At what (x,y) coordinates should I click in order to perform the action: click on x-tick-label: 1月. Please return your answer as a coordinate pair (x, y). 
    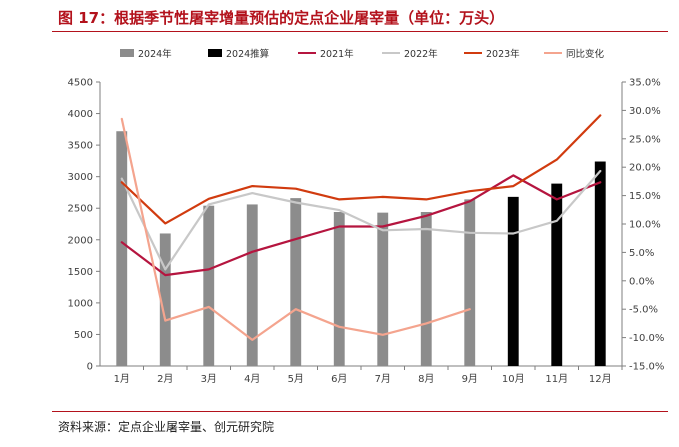
    Looking at the image, I should click on (122, 379).